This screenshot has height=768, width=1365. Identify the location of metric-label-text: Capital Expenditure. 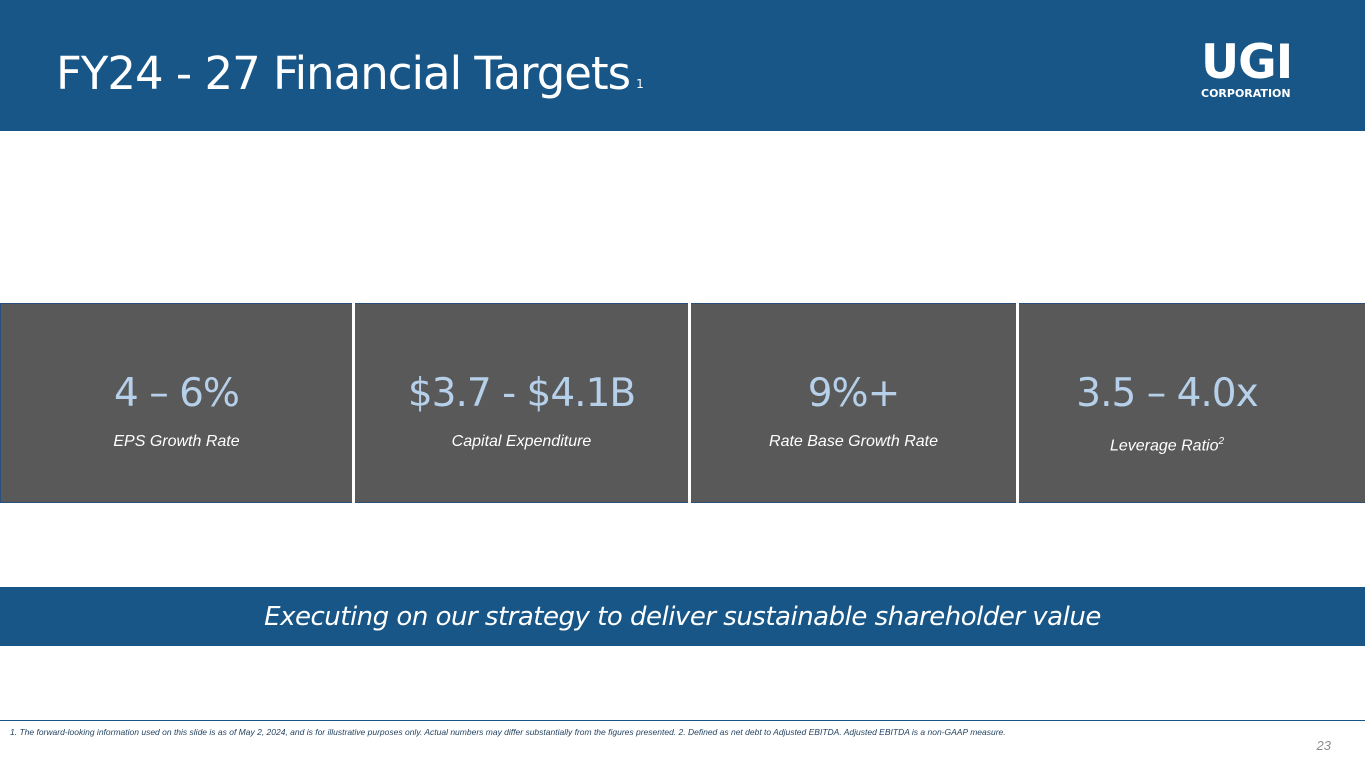
(521, 441).